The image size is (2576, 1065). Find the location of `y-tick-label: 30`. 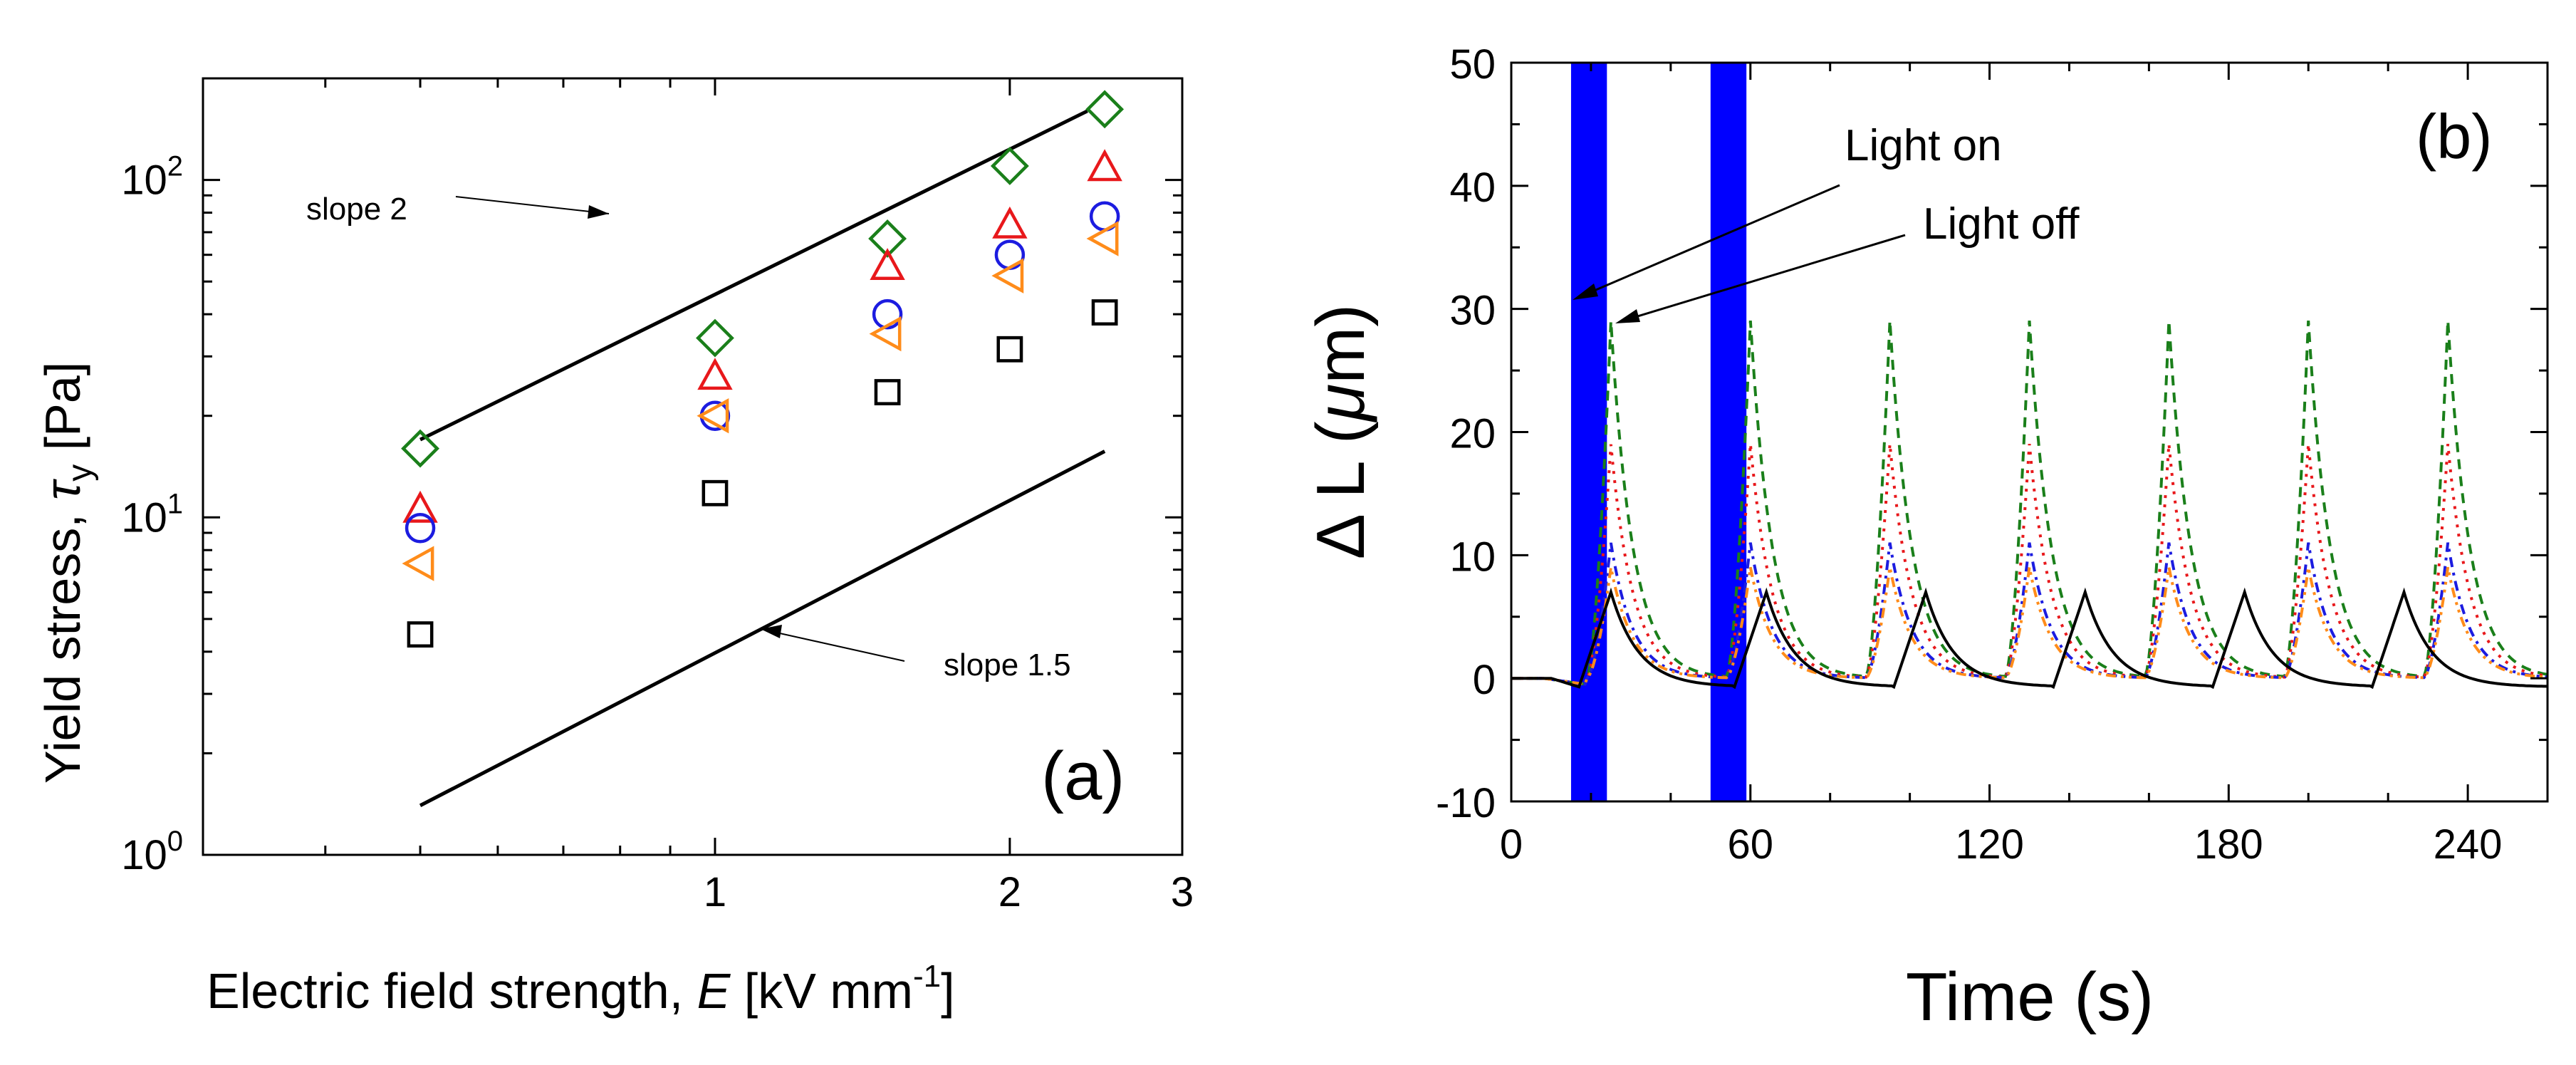

y-tick-label: 30 is located at coordinates (1472, 311).